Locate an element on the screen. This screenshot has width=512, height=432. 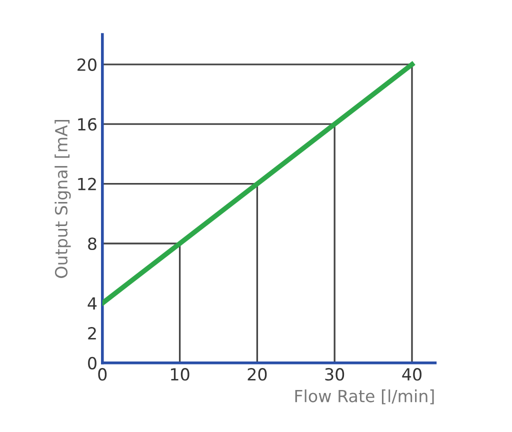
y-tick-label: 16 is located at coordinates (87, 124).